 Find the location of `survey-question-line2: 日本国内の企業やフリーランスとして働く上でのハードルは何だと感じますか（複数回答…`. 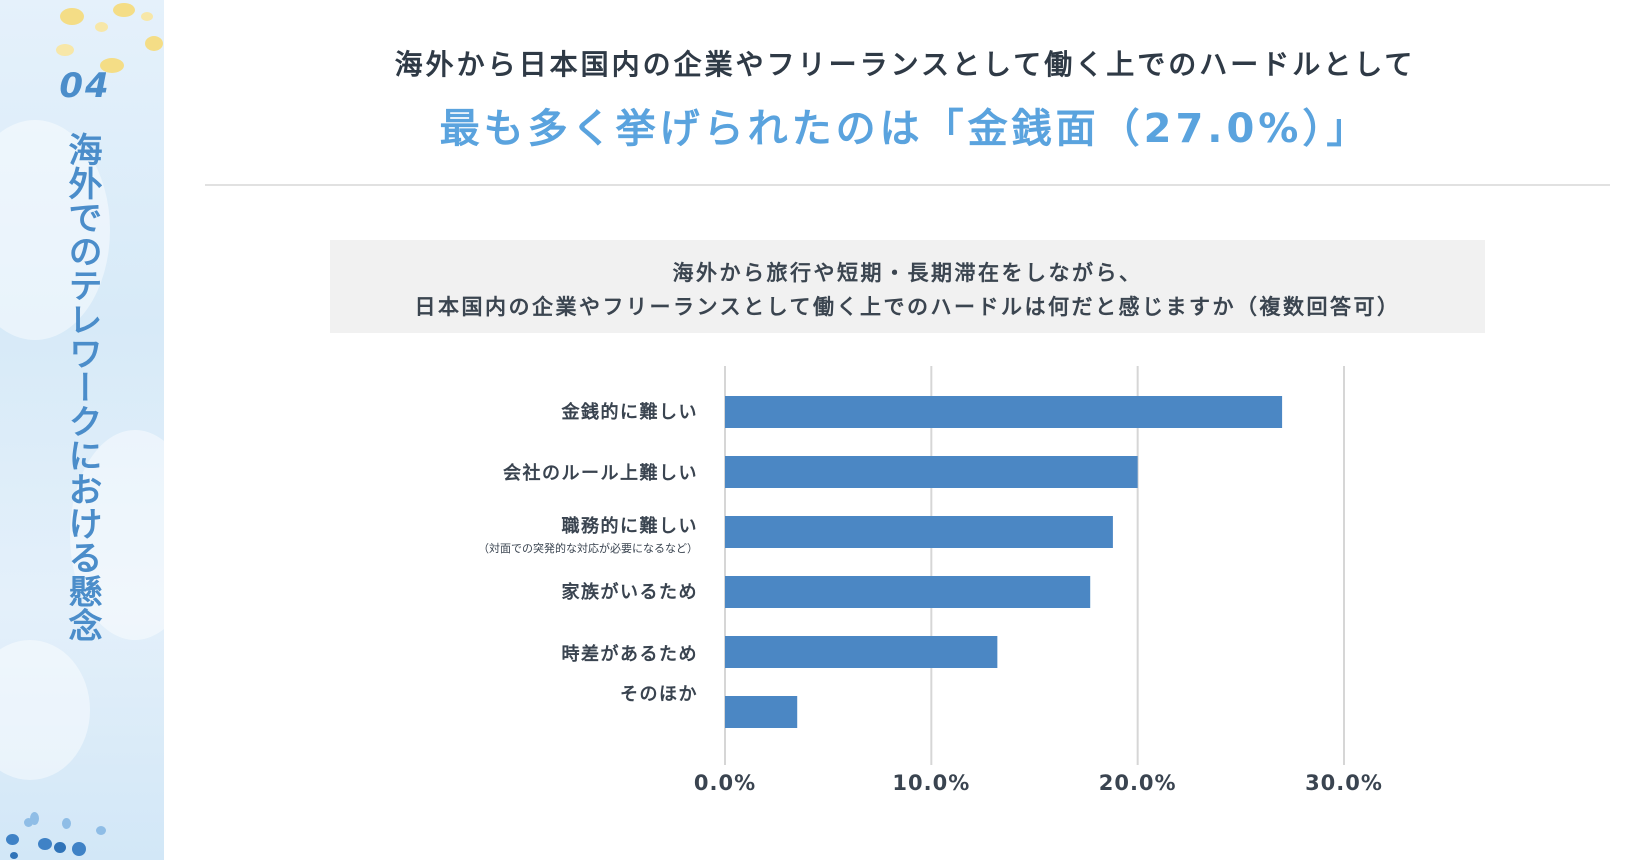

survey-question-line2: 日本国内の企業やフリーランスとして働く上でのハードルは何だと感じますか（複数回答… is located at coordinates (907, 307).